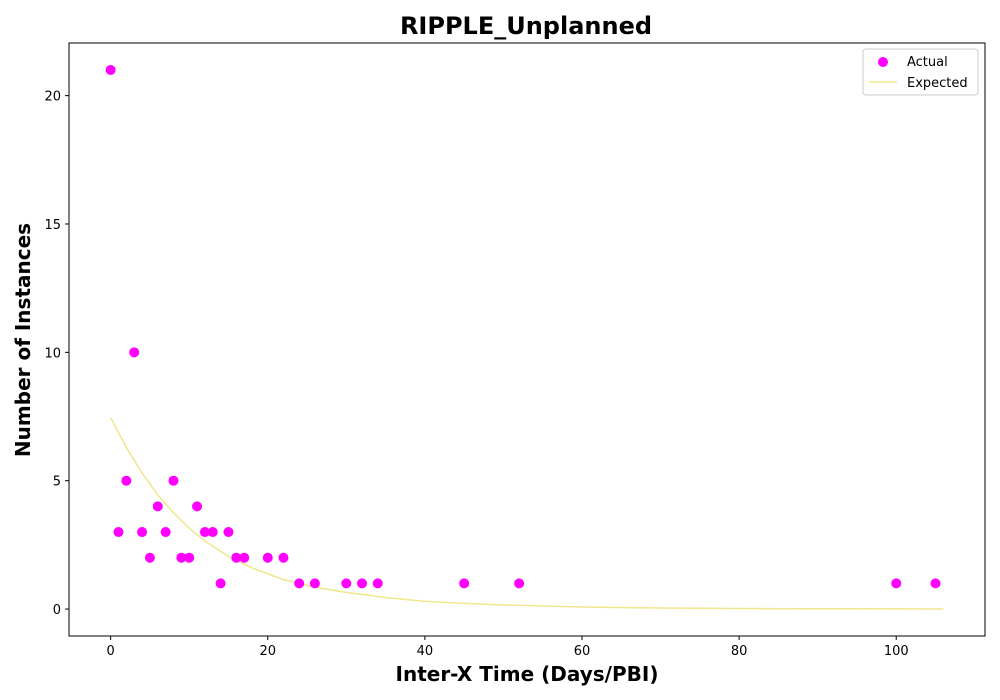 The image size is (1000, 700). I want to click on x-tick-label: 100, so click(896, 651).